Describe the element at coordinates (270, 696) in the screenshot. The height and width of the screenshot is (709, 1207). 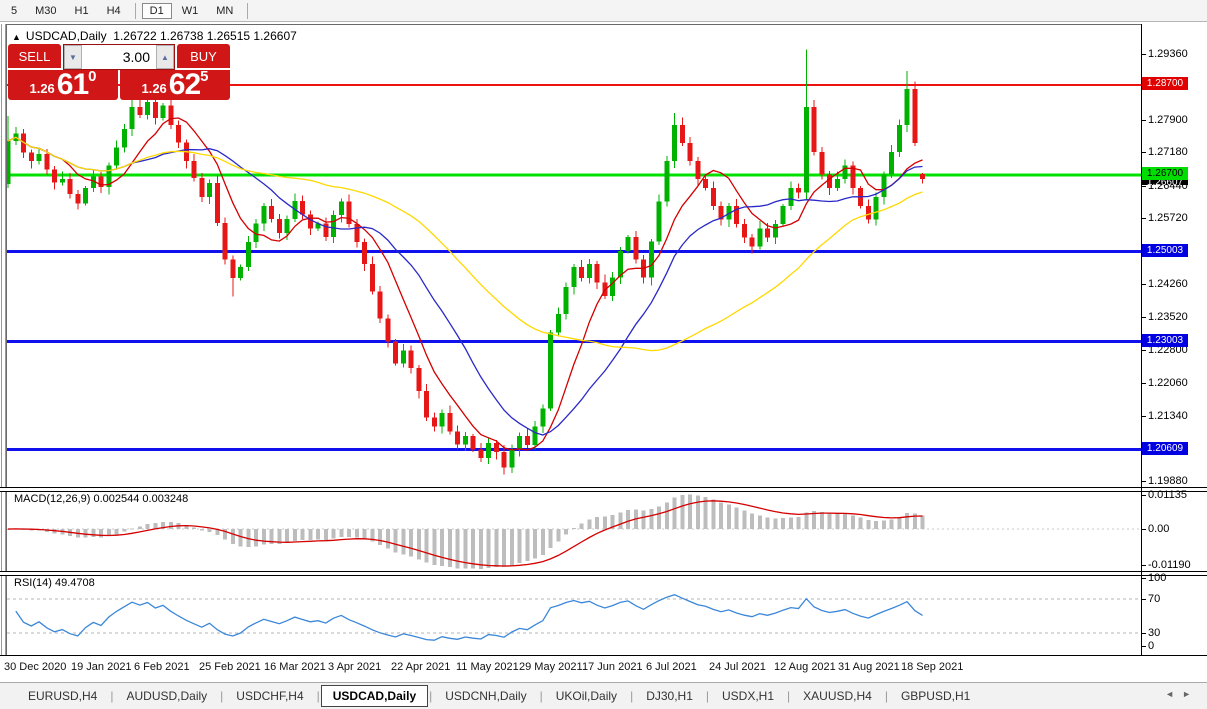
I see `chart-tab-usdchf: USDCHF,H4` at that location.